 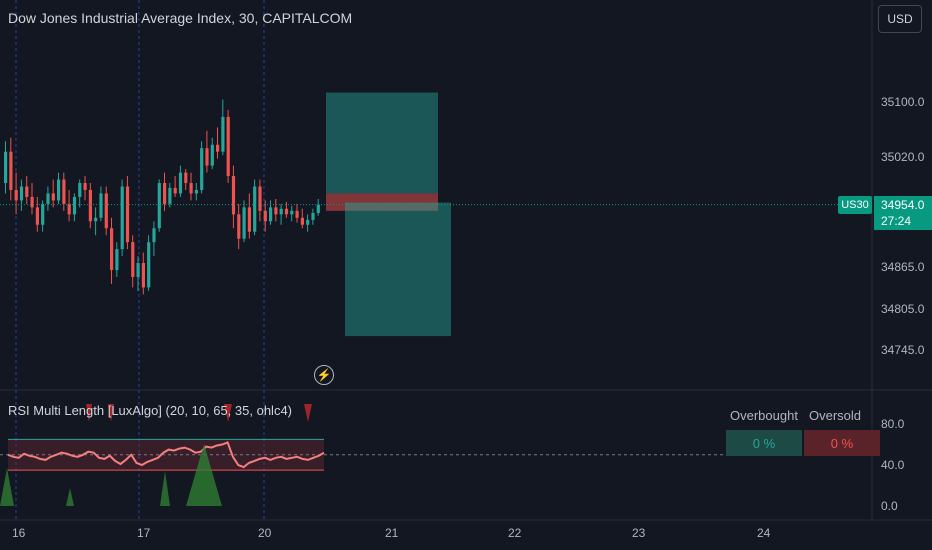 I want to click on price-tick: 34805.0, so click(x=903, y=309).